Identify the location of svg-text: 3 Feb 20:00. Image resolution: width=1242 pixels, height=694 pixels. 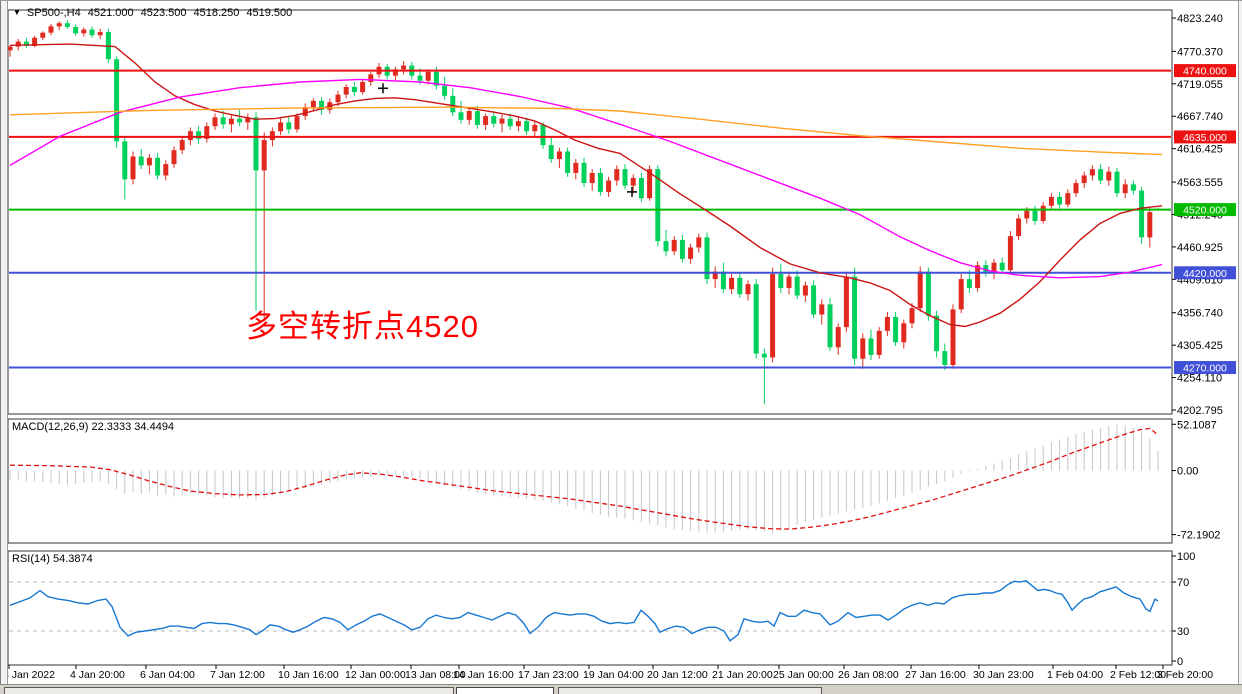
(1185, 675).